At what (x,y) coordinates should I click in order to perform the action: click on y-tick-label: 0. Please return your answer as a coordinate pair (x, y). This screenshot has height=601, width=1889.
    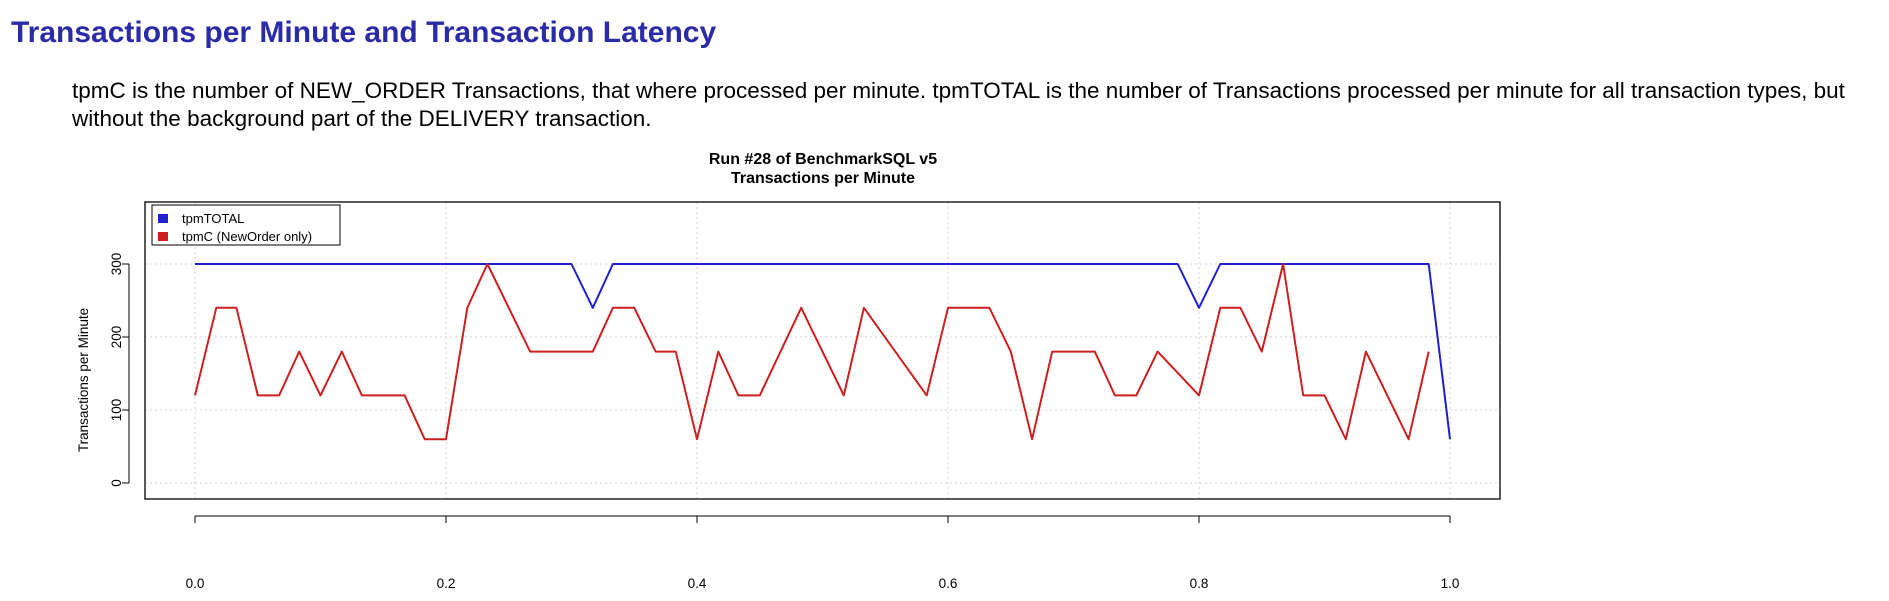
    Looking at the image, I should click on (116, 483).